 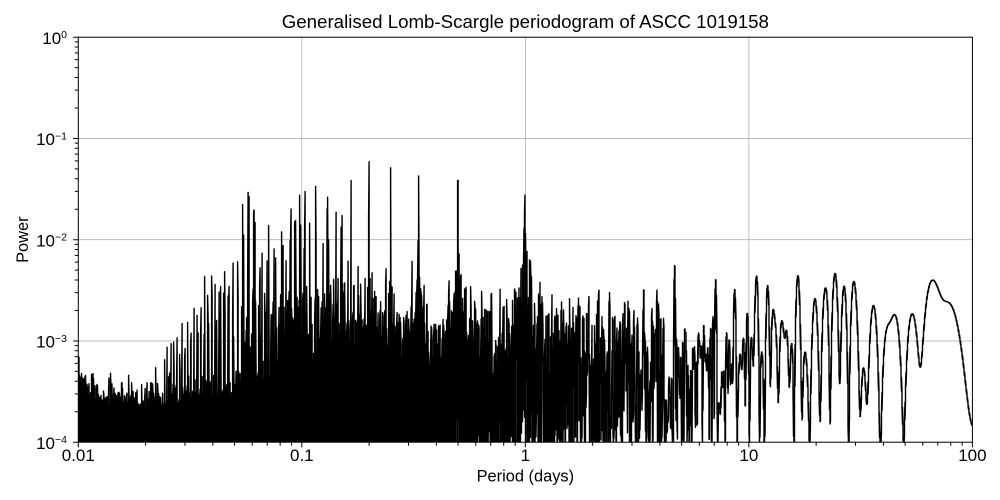 I want to click on svg-text: 10⁻², so click(x=51, y=240).